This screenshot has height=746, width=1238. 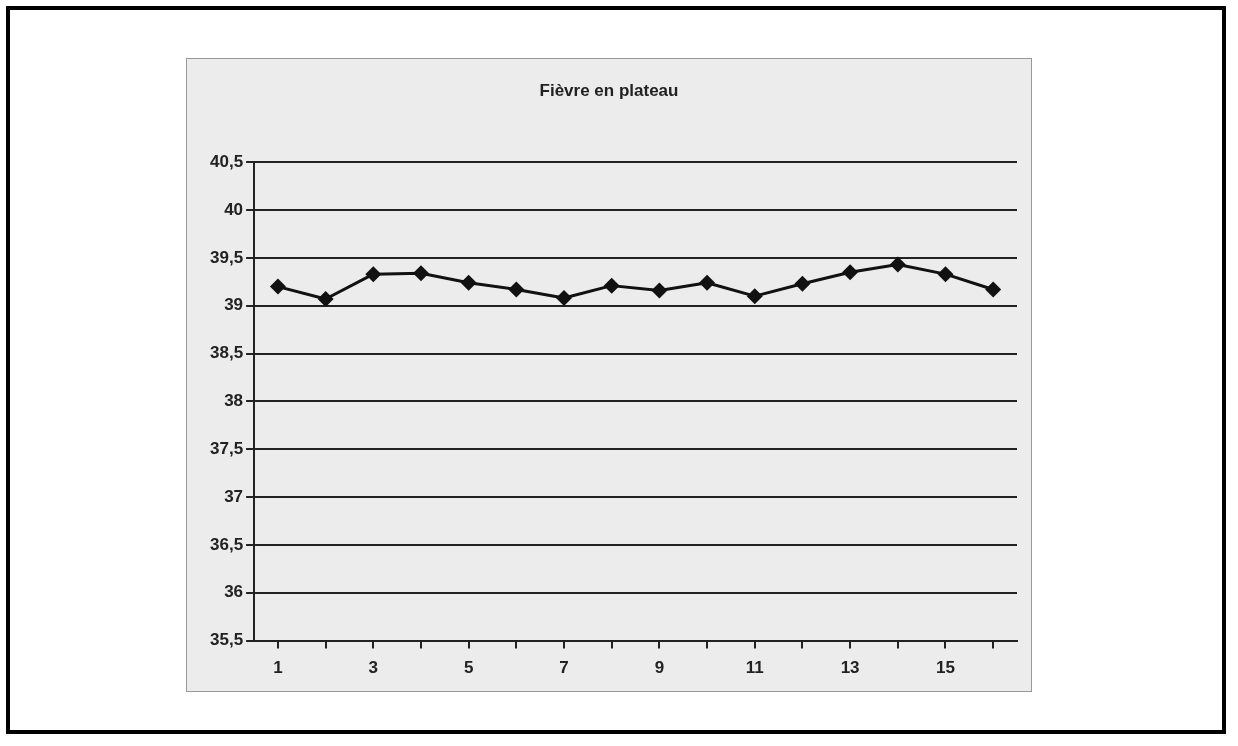 I want to click on x-tick-label: 3, so click(x=373, y=668).